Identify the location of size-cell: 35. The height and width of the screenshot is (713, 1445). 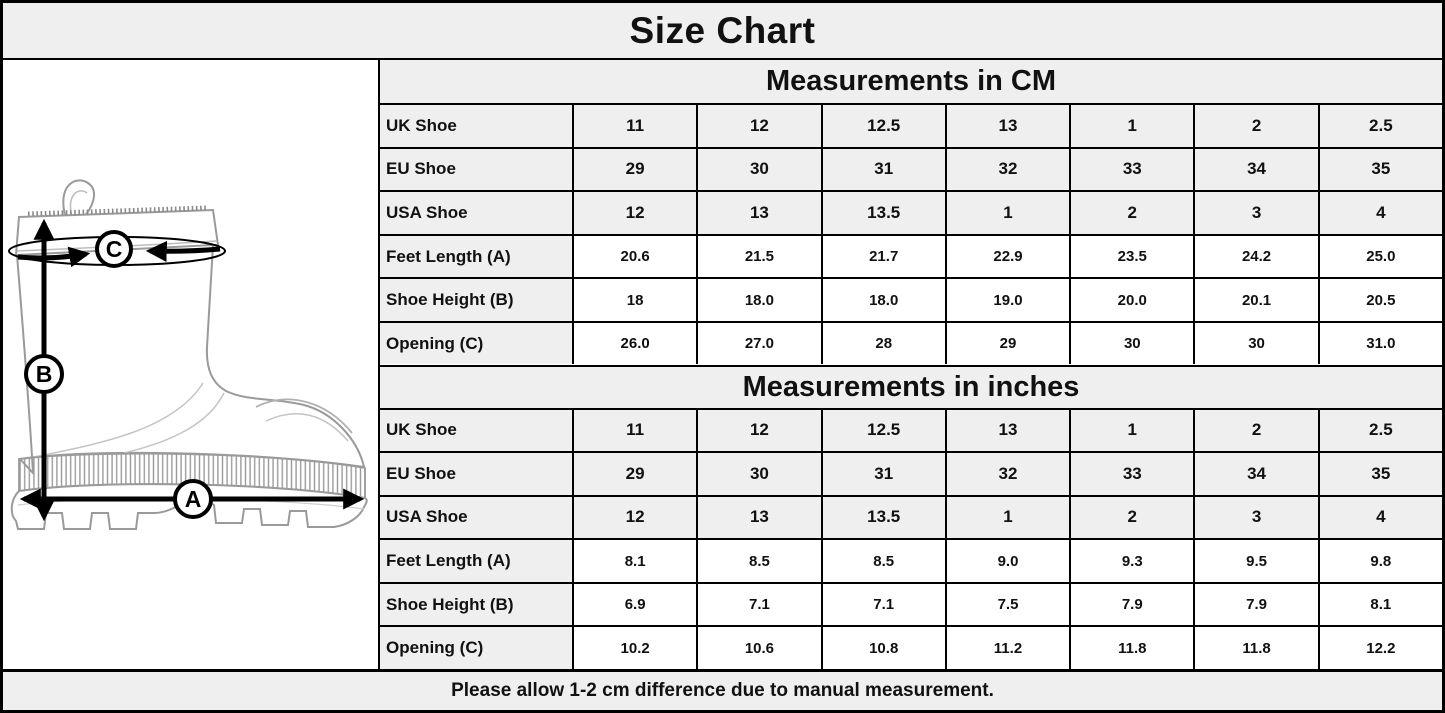
(1379, 474).